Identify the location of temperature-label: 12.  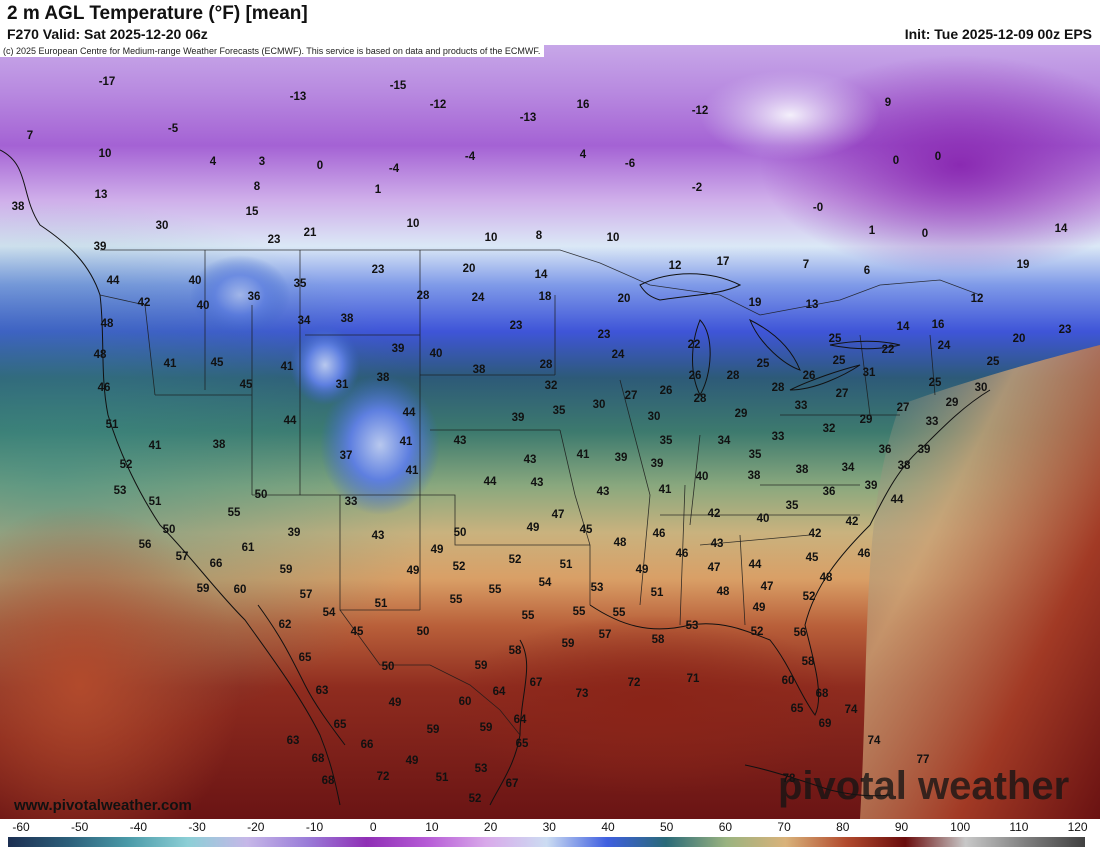
(675, 266).